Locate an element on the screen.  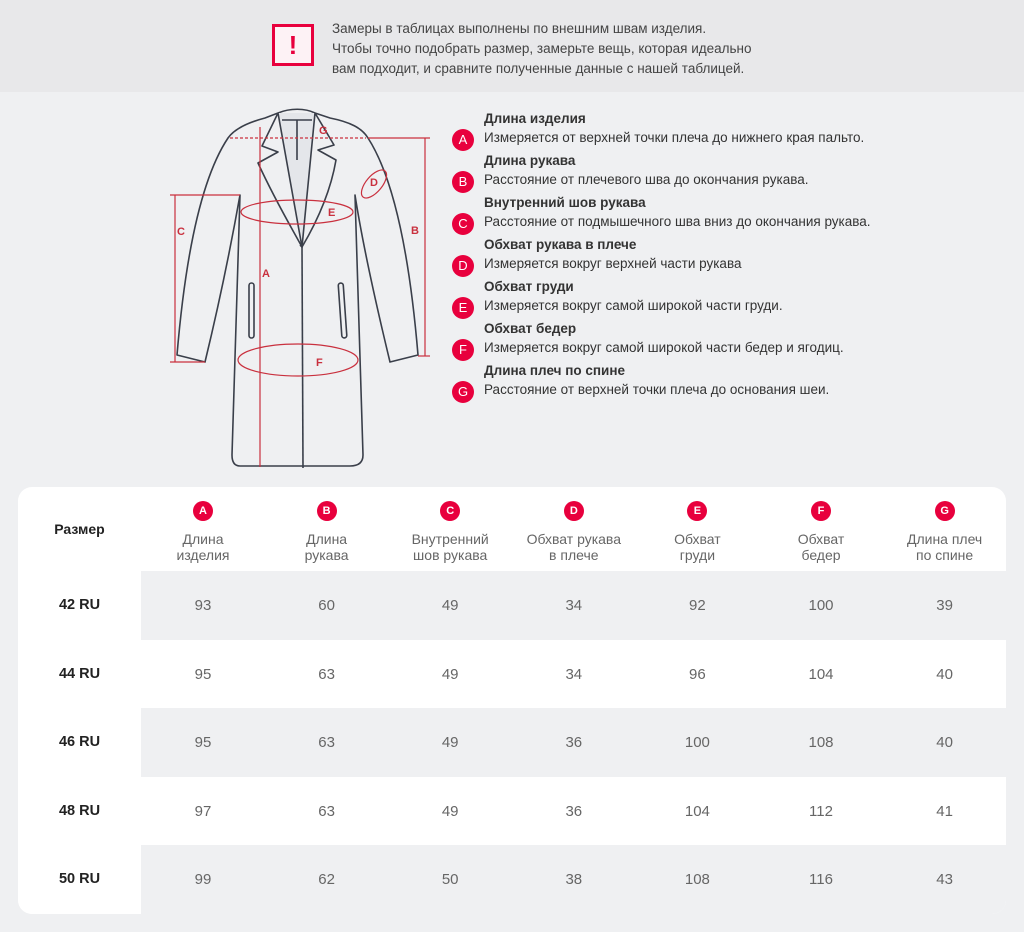
value-cell: 93 is located at coordinates (203, 605).